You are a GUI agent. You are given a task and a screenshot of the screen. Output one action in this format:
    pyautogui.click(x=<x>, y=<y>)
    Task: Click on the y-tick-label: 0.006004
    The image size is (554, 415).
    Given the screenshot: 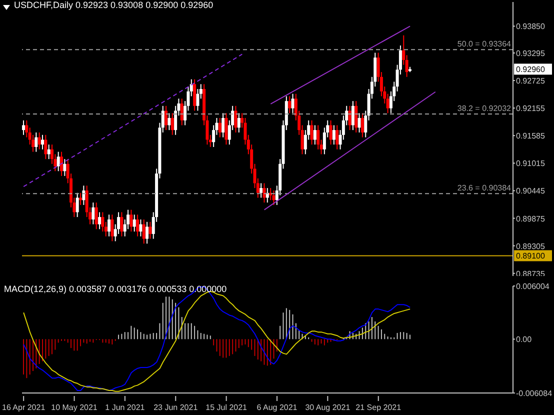 What is the action you would take?
    pyautogui.click(x=533, y=286)
    